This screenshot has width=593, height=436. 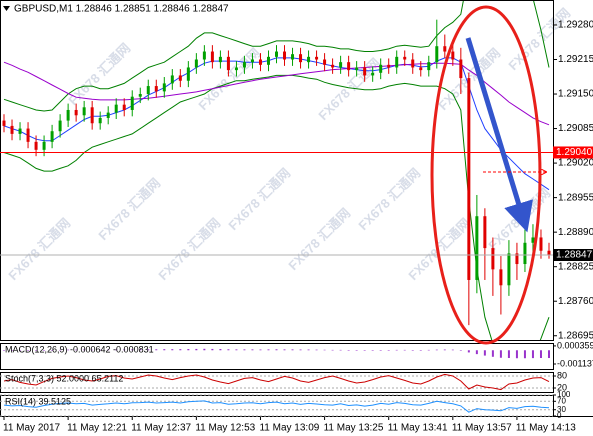 I want to click on indicator-label: RSI(14) 39.5125, so click(x=38, y=401).